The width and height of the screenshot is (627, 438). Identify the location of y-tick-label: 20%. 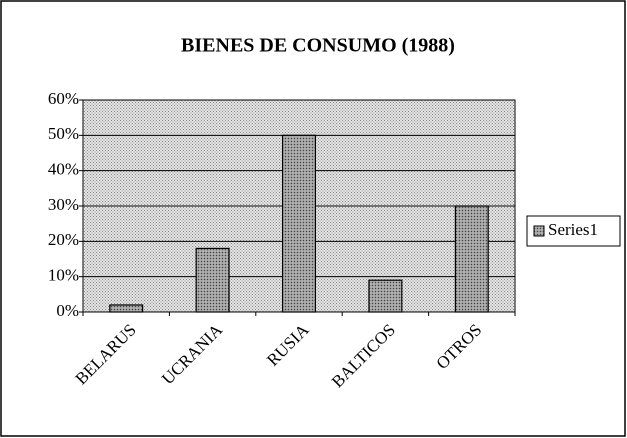
(63, 239).